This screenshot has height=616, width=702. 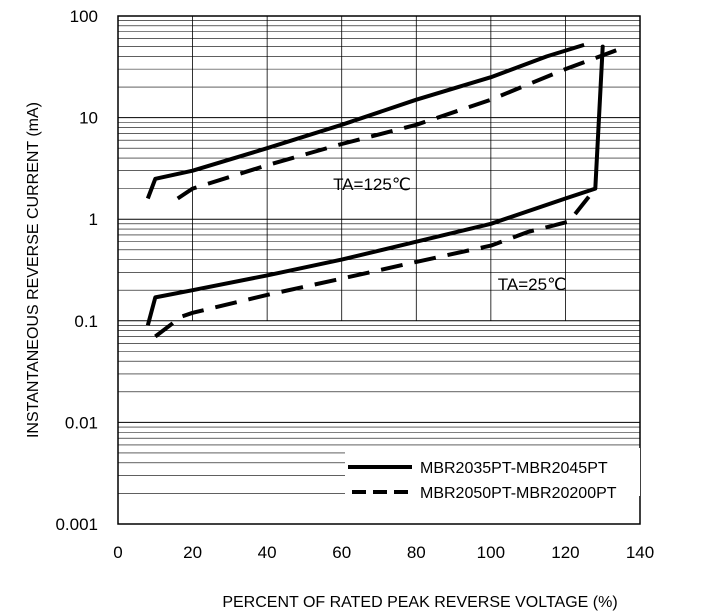 I want to click on y-tick-label: 0.001, so click(x=76, y=524).